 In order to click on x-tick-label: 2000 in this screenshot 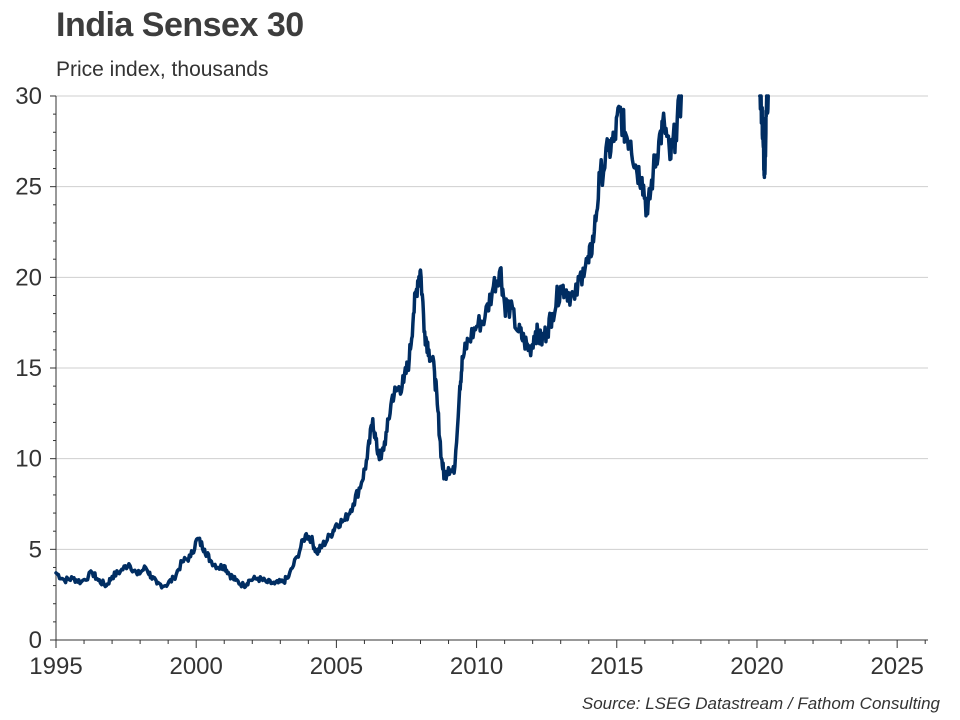, I will do `click(195, 666)`.